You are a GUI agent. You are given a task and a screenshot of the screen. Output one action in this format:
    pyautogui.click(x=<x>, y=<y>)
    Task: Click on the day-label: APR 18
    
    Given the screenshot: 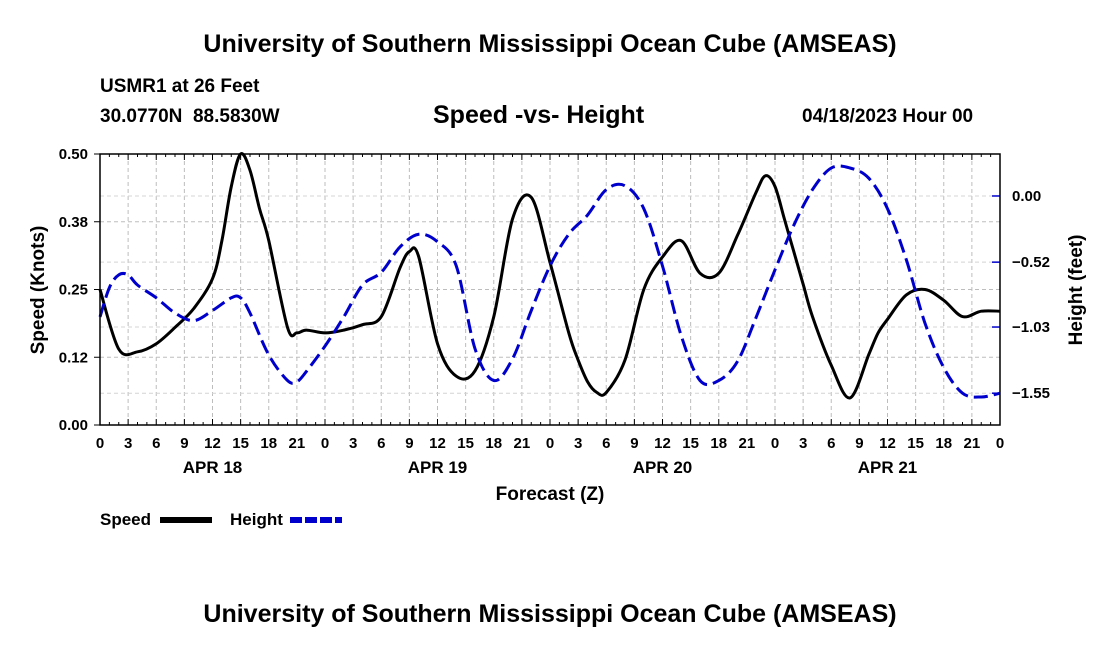 What is the action you would take?
    pyautogui.click(x=213, y=467)
    